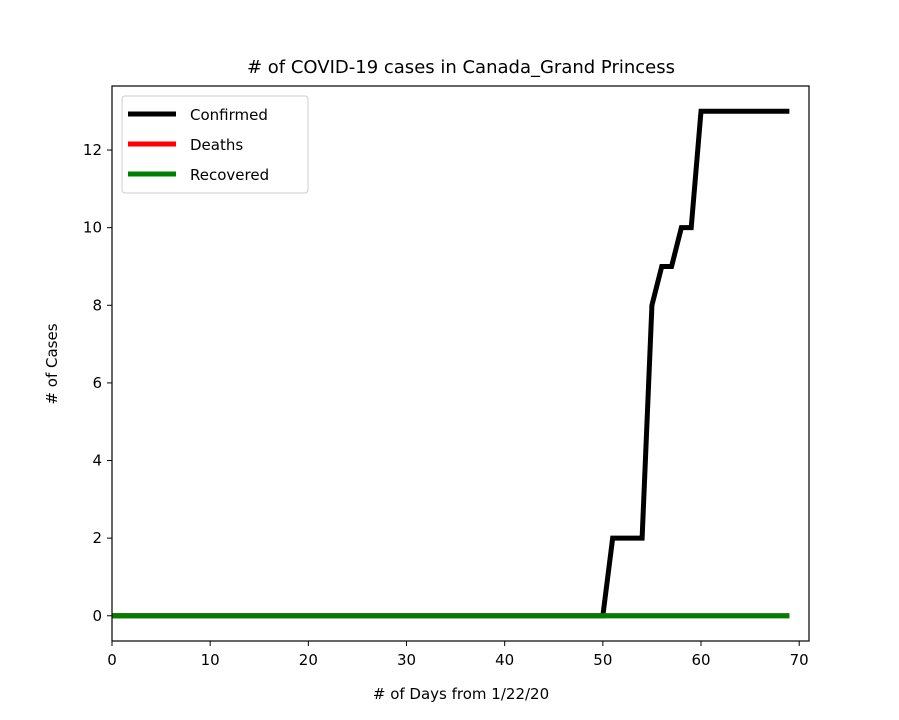 Image resolution: width=899 pixels, height=720 pixels. What do you see at coordinates (799, 660) in the screenshot?
I see `x-tick-label: 70` at bounding box center [799, 660].